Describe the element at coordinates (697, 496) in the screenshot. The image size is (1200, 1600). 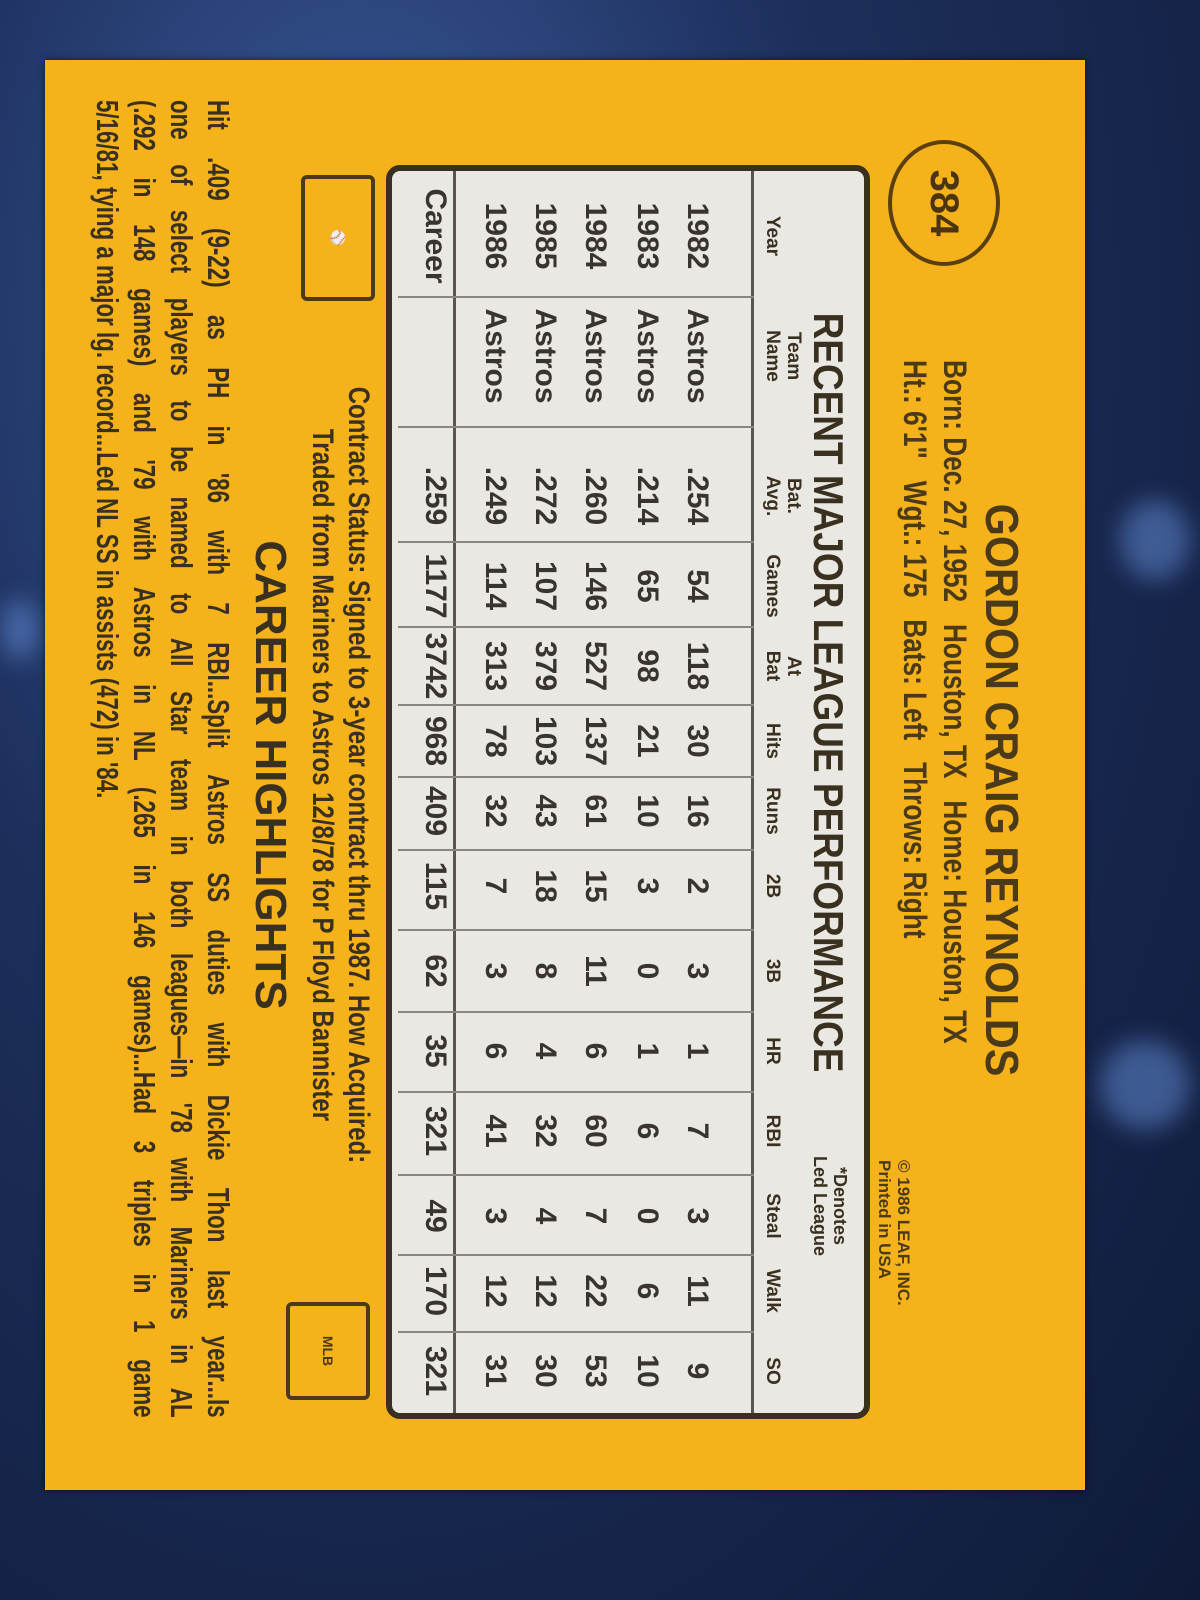
I see `stat-cell: .254` at that location.